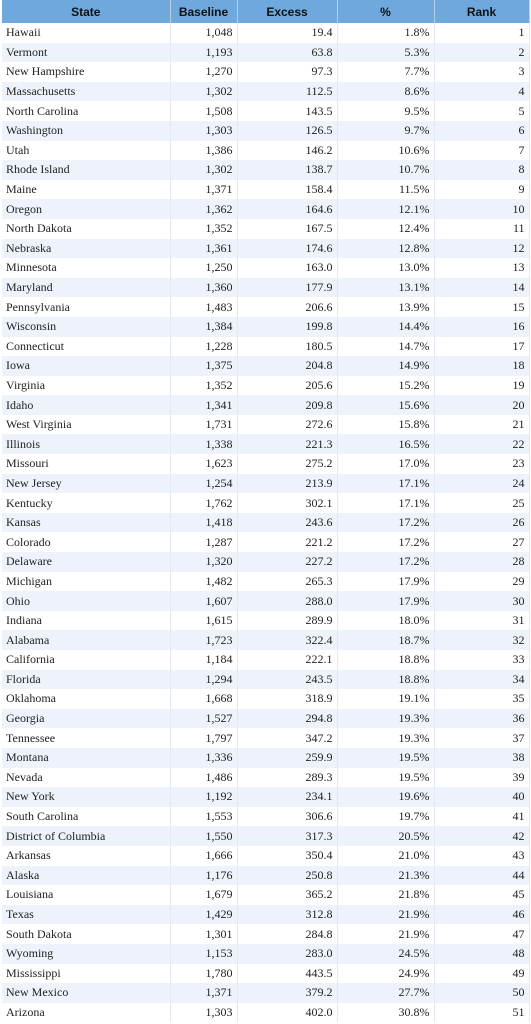 This screenshot has width=531, height=1024. Describe the element at coordinates (287, 640) in the screenshot. I see `value-cell: 322.4` at that location.